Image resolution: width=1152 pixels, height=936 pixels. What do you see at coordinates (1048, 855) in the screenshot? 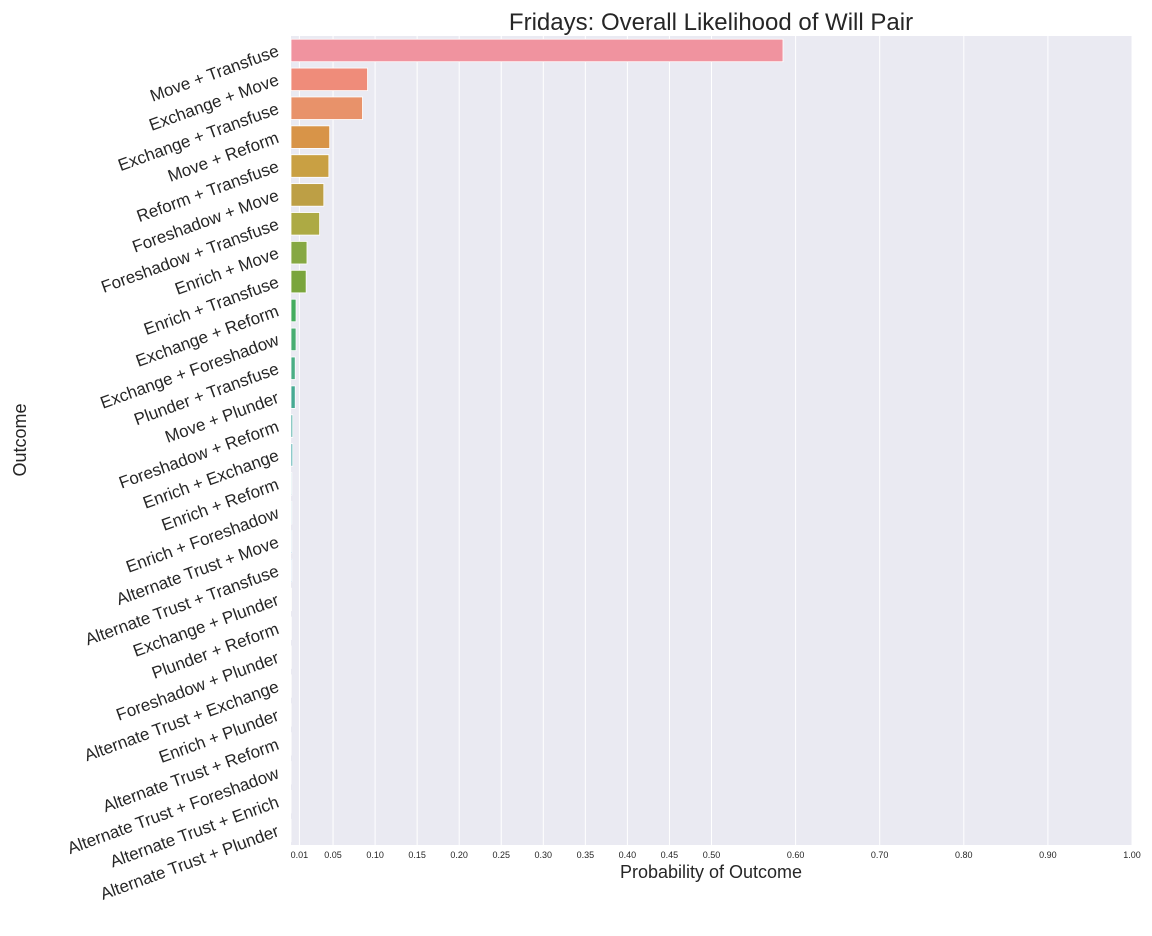
I see `x-tick-label: 0.90` at bounding box center [1048, 855].